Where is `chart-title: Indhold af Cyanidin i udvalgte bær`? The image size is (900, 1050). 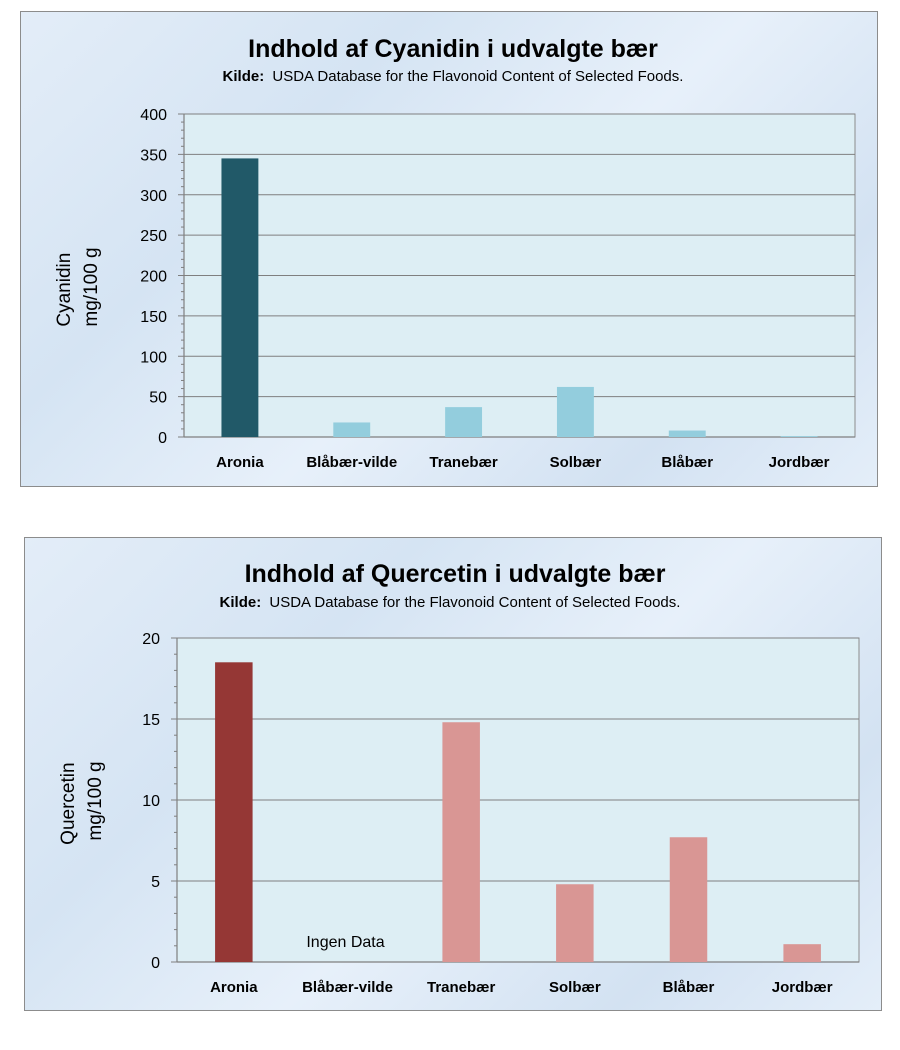
chart-title: Indhold af Cyanidin i udvalgte bær is located at coordinates (453, 49).